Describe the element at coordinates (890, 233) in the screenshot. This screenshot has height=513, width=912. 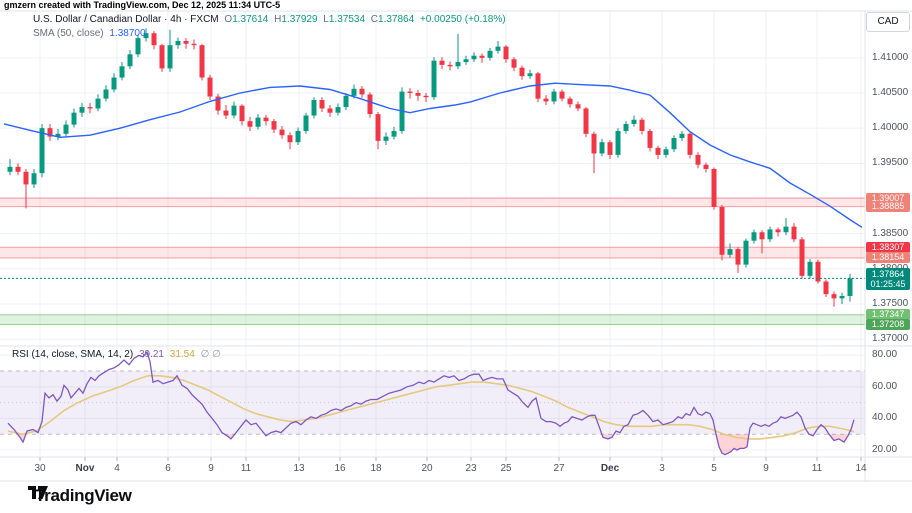
I see `price-tick-label: 1.38500` at that location.